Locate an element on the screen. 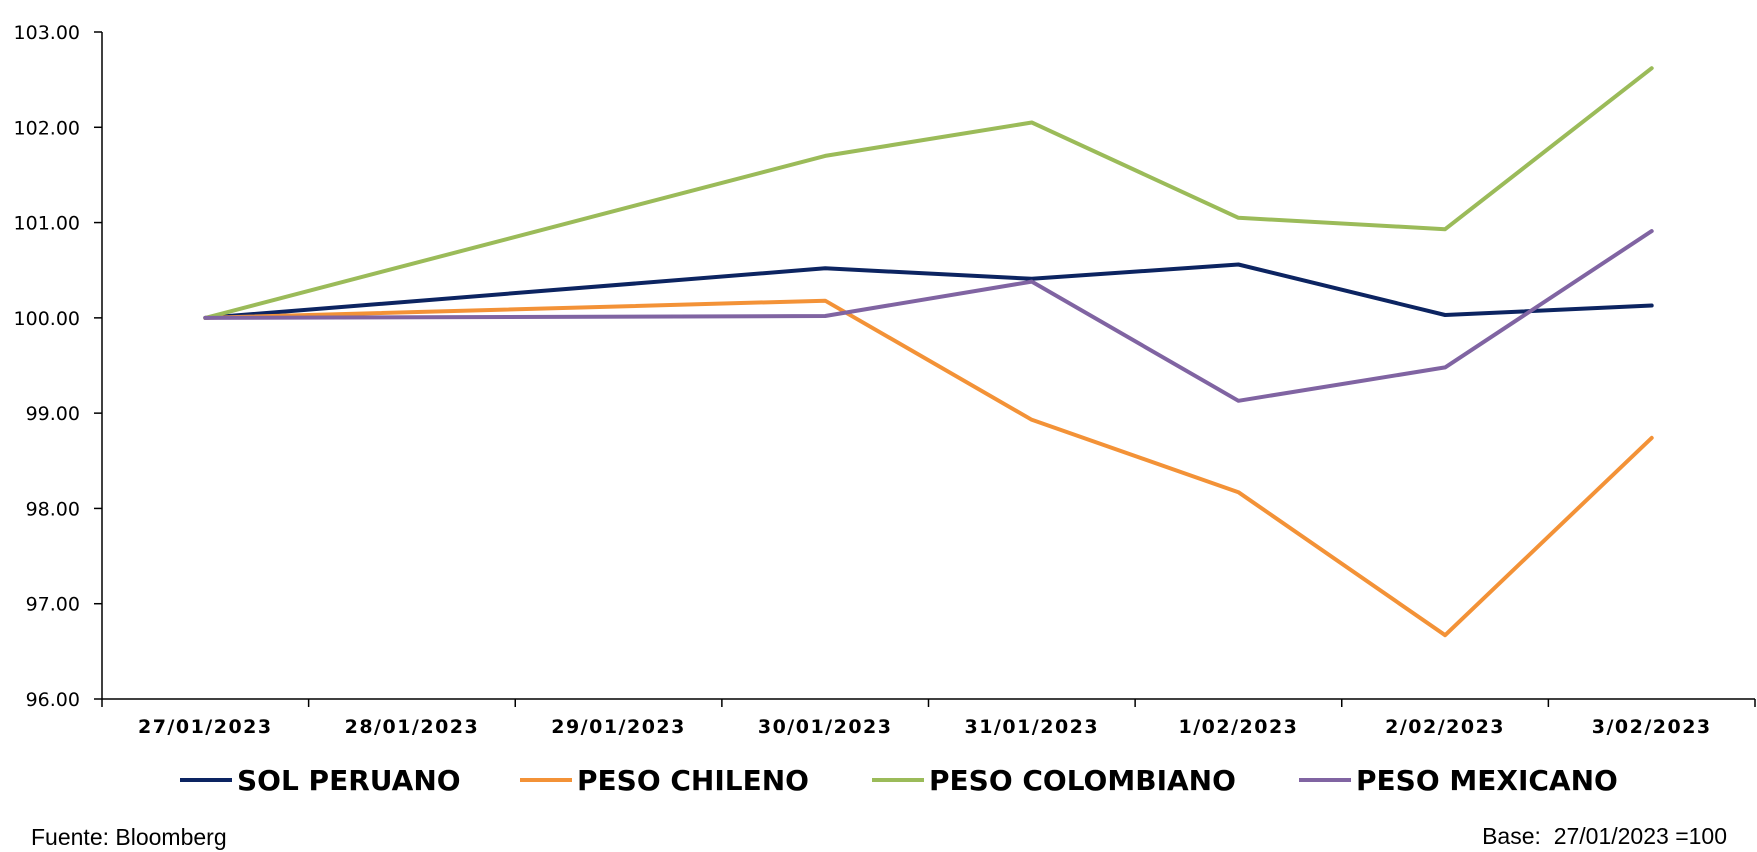 The height and width of the screenshot is (852, 1757). legend-label: PESO CHILENO is located at coordinates (693, 780).